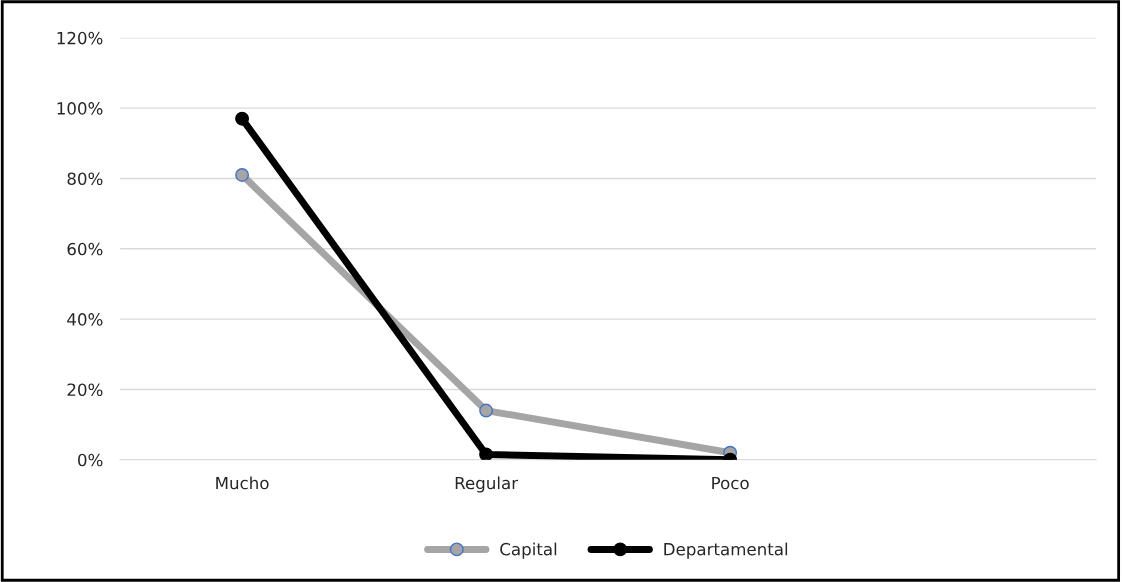 The width and height of the screenshot is (1122, 582). I want to click on x-tick-label: Regular, so click(487, 484).